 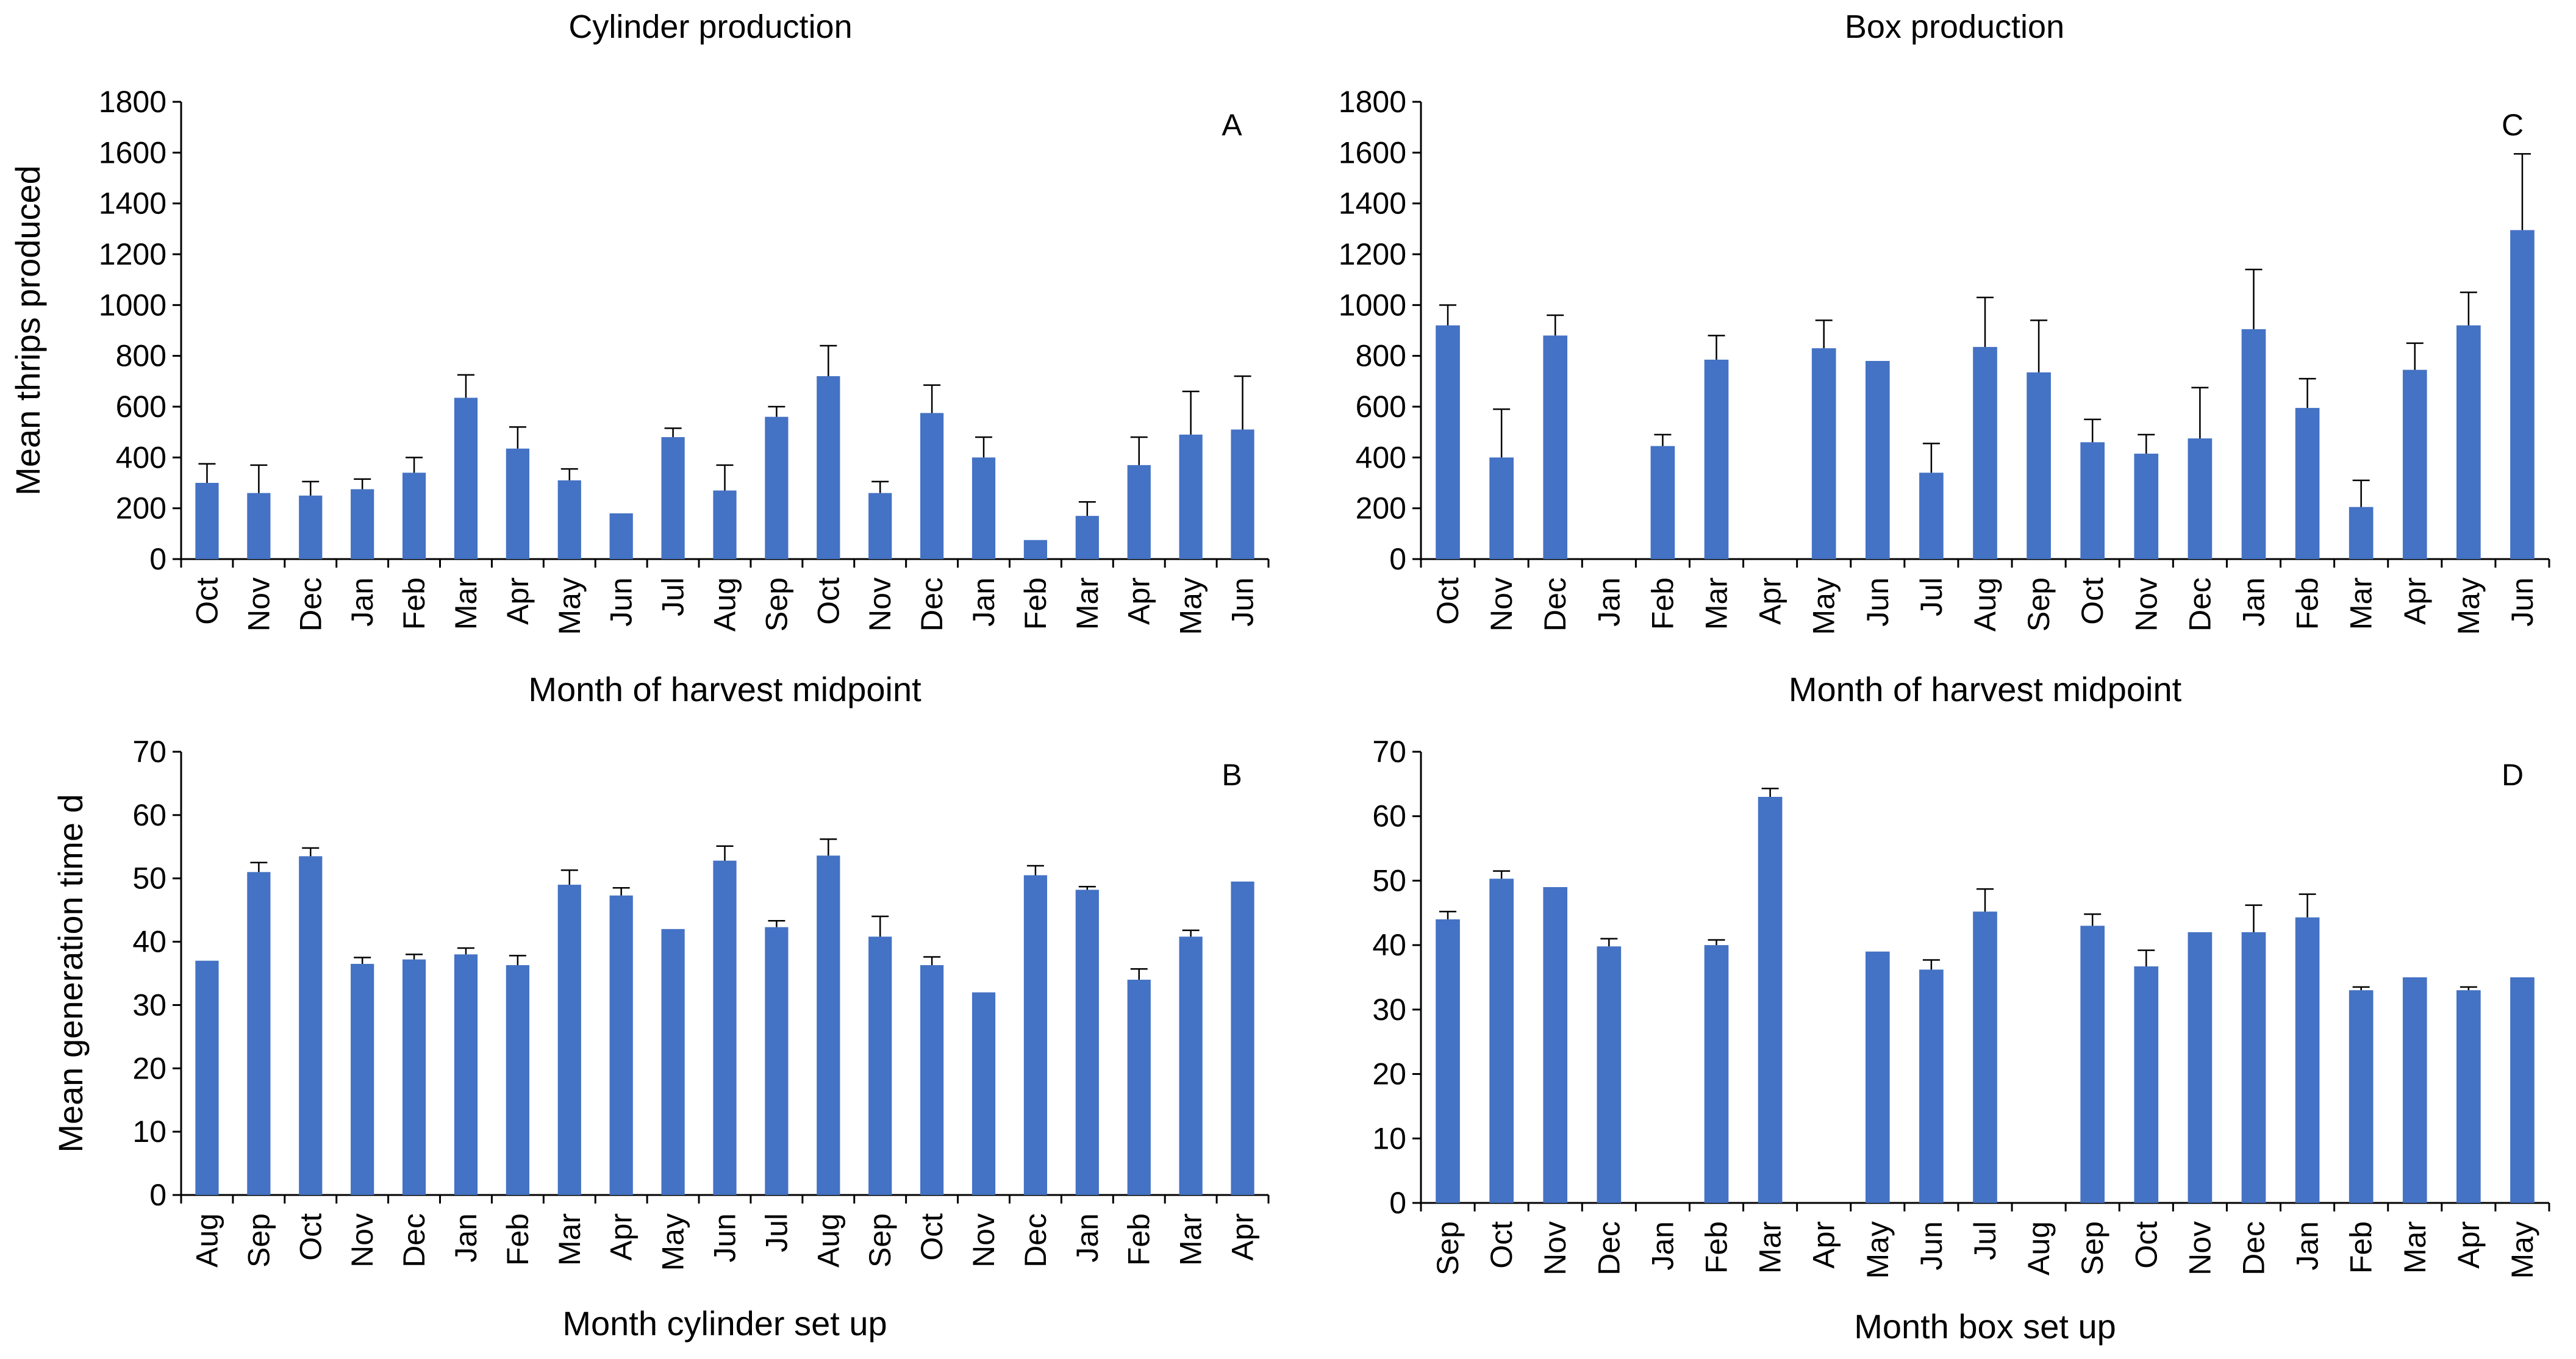 I want to click on panel-c-y-tick-label: 400, so click(x=1381, y=457).